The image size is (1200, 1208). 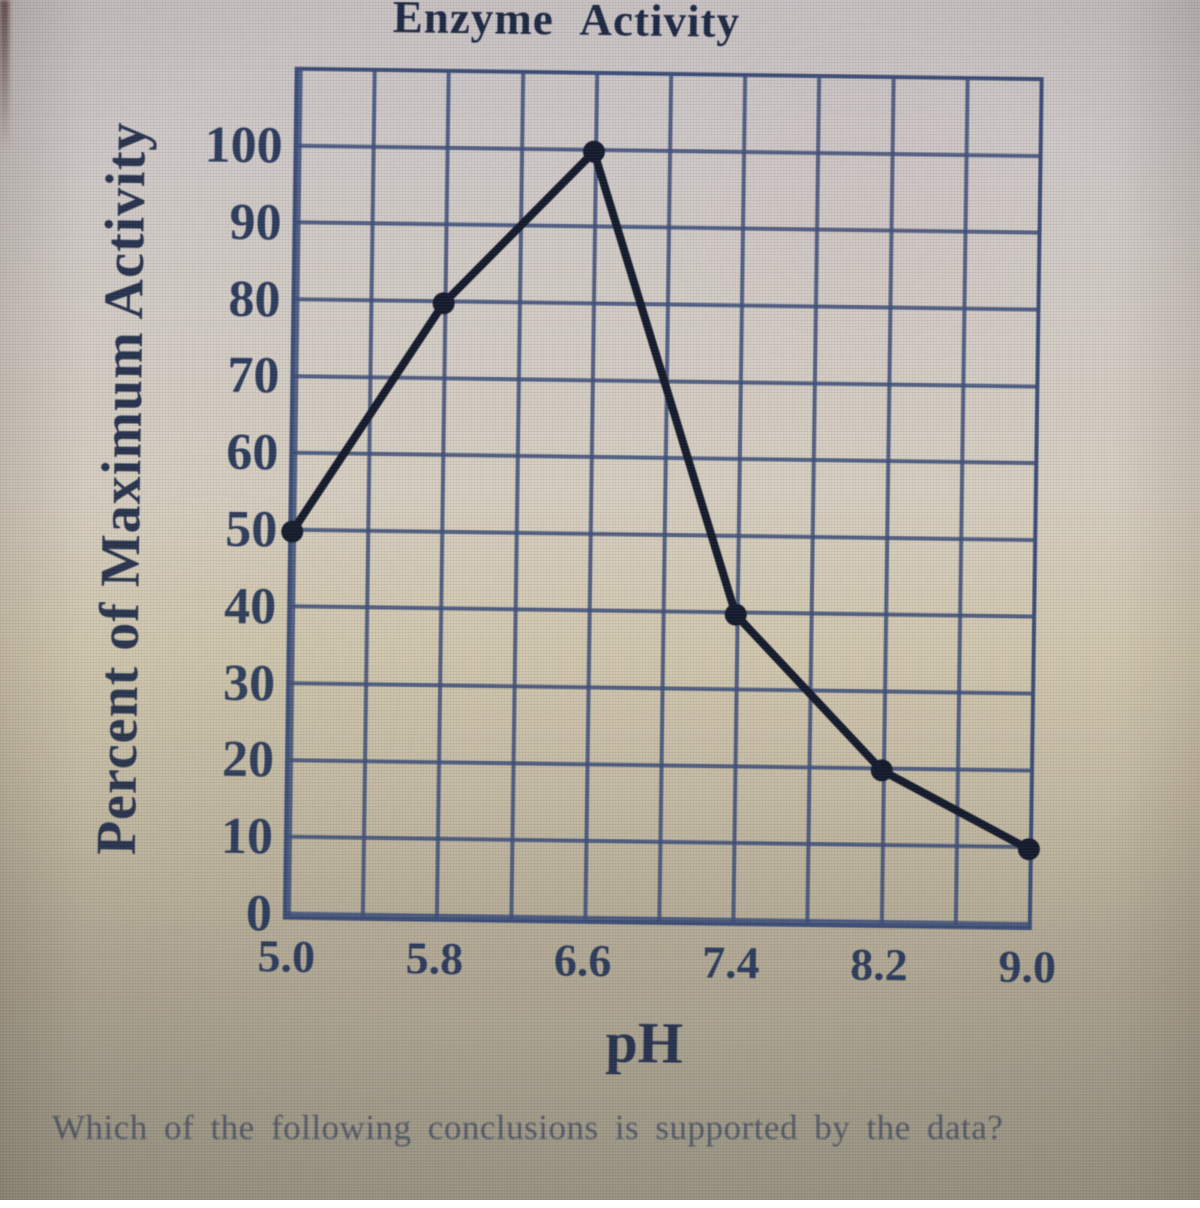 I want to click on x-axis-label: pH, so click(x=644, y=1043).